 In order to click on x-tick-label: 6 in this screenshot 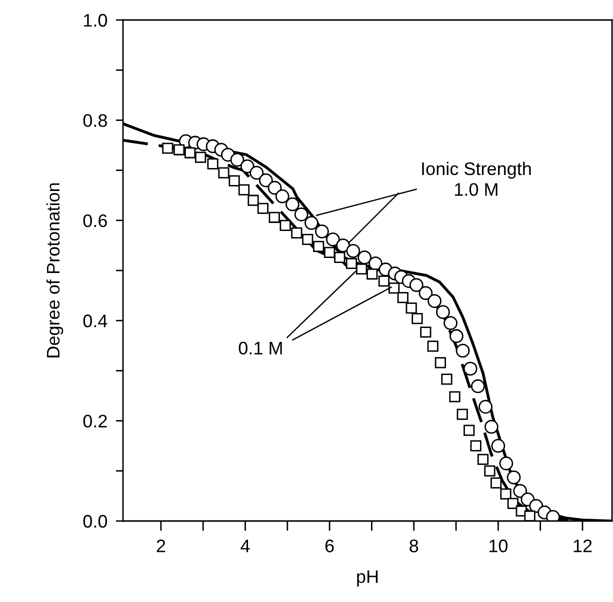, I will do `click(329, 546)`.